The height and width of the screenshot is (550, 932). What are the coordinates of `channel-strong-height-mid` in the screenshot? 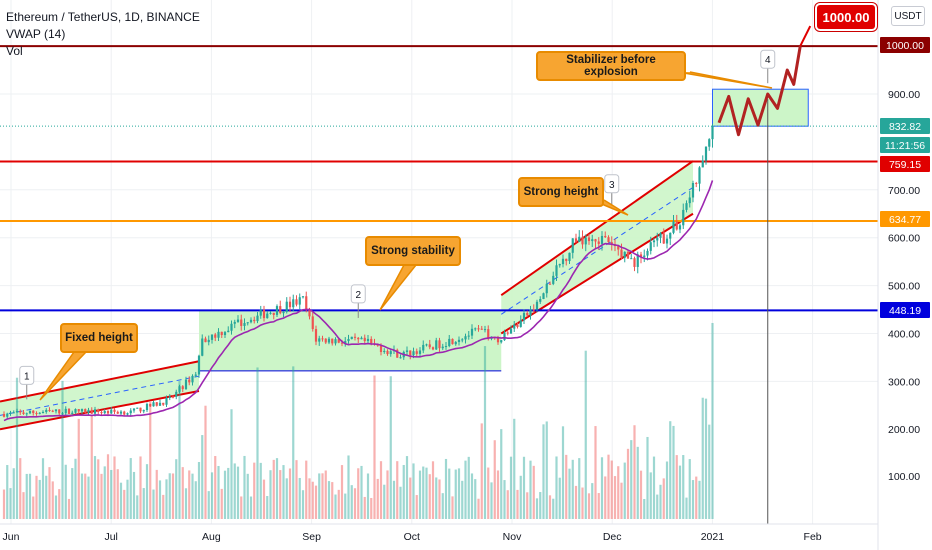 It's located at (597, 250).